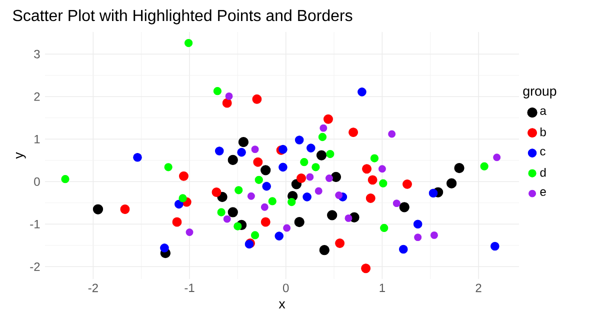 The height and width of the screenshot is (325, 593). What do you see at coordinates (35, 266) in the screenshot?
I see `y-tick-label: -2` at bounding box center [35, 266].